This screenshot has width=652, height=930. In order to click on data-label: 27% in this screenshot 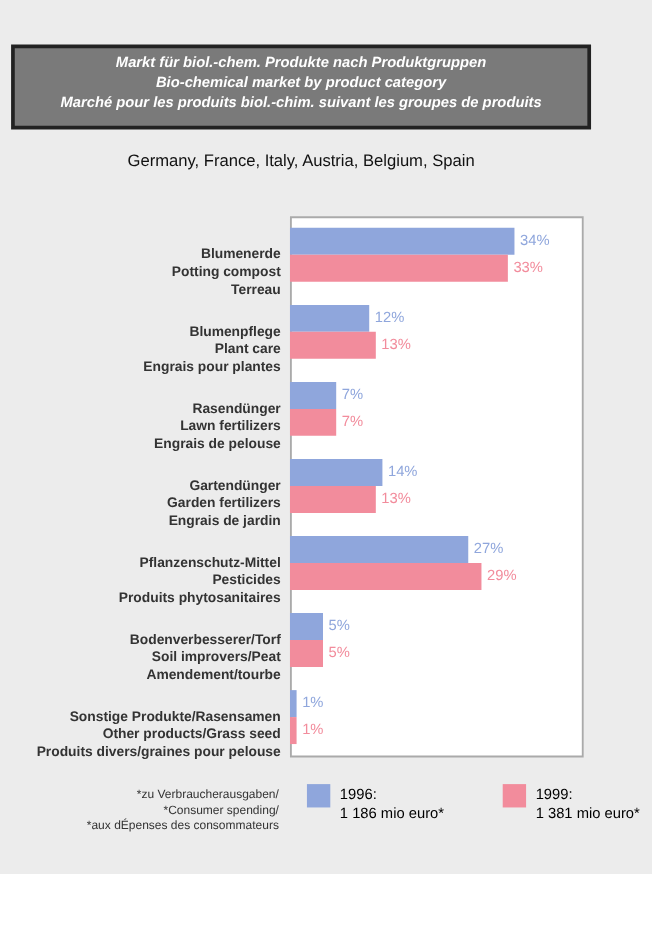, I will do `click(489, 548)`.